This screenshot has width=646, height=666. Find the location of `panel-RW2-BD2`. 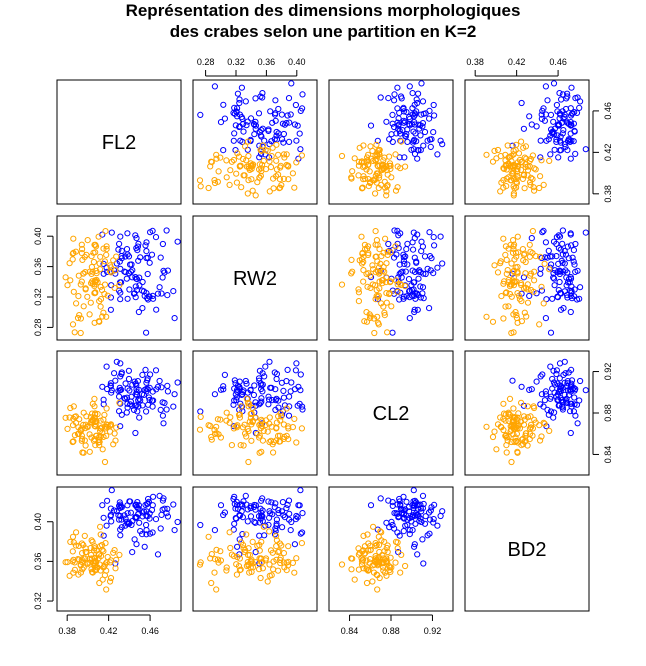

panel-RW2-BD2 is located at coordinates (527, 278).